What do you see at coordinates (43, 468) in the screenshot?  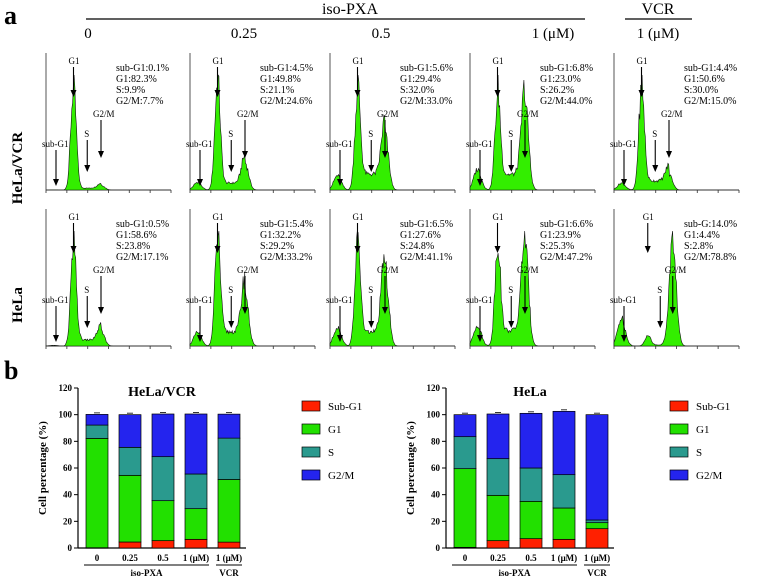 I see `y-axis-title: Cell percentage (%)` at bounding box center [43, 468].